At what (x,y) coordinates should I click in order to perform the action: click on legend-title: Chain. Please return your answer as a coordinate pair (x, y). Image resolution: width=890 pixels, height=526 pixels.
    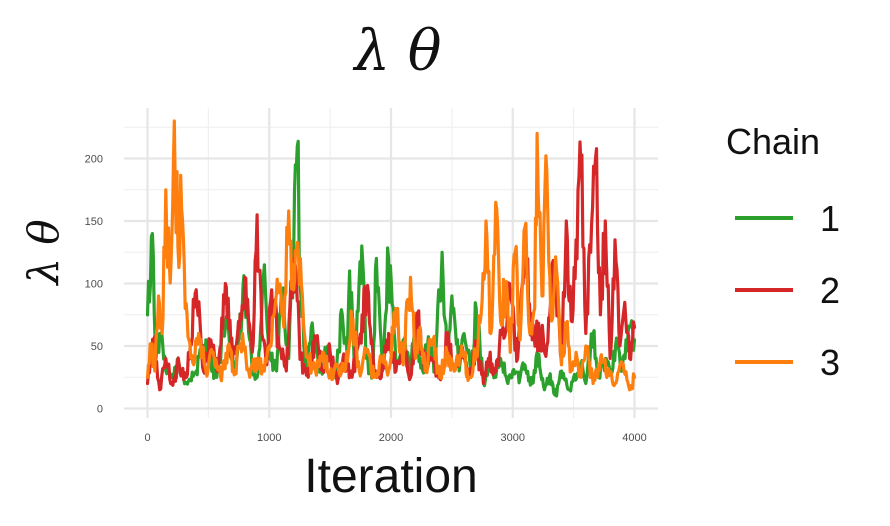
    Looking at the image, I should click on (773, 141).